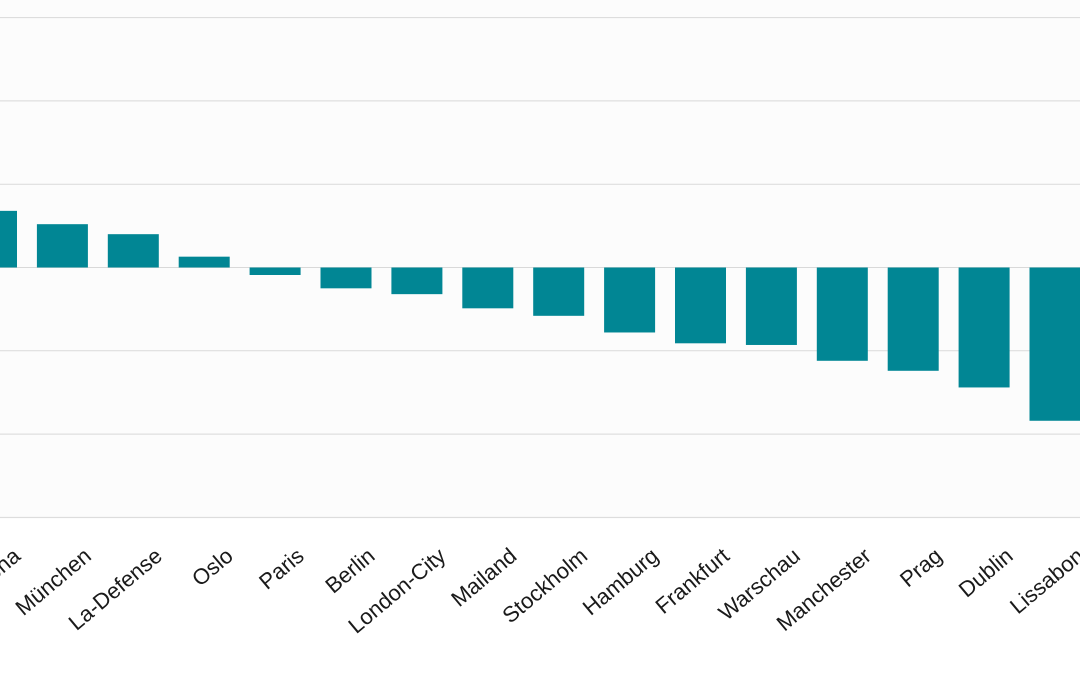 This screenshot has height=675, width=1080. I want to click on bar-barcelona, so click(8, 239).